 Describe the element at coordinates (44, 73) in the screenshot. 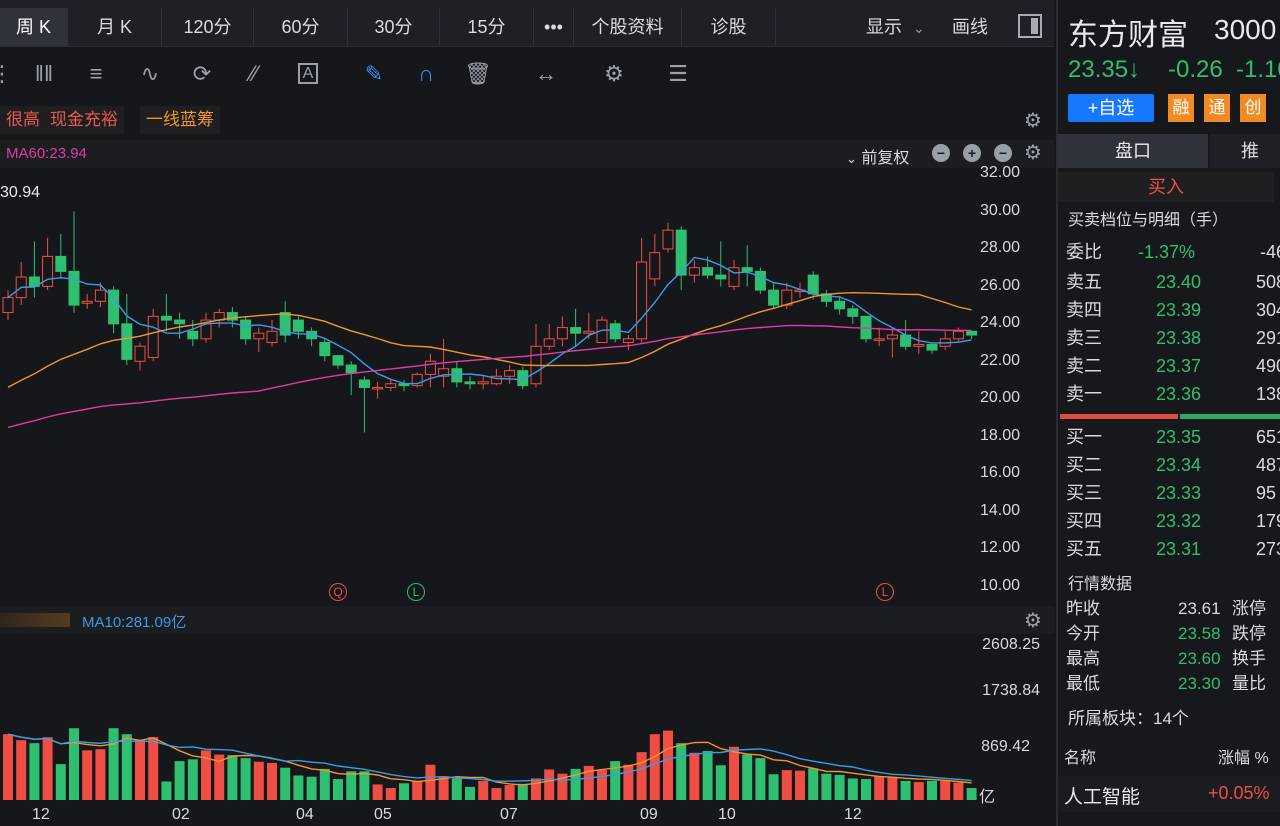

I see `bar-lines-icon: ‖‖` at that location.